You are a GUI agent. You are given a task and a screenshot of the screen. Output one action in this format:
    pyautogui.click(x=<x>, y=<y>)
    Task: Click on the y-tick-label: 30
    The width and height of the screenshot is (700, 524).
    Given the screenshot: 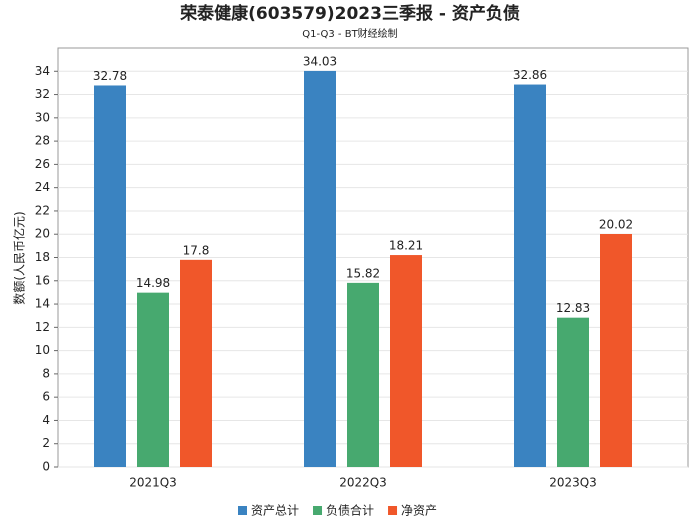 What is the action you would take?
    pyautogui.click(x=42, y=117)
    